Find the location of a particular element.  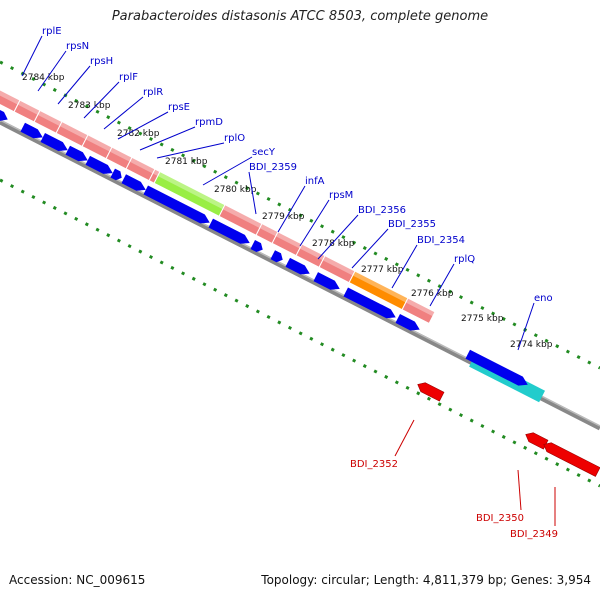

tick-label: 2782 kbp is located at coordinates (138, 134).